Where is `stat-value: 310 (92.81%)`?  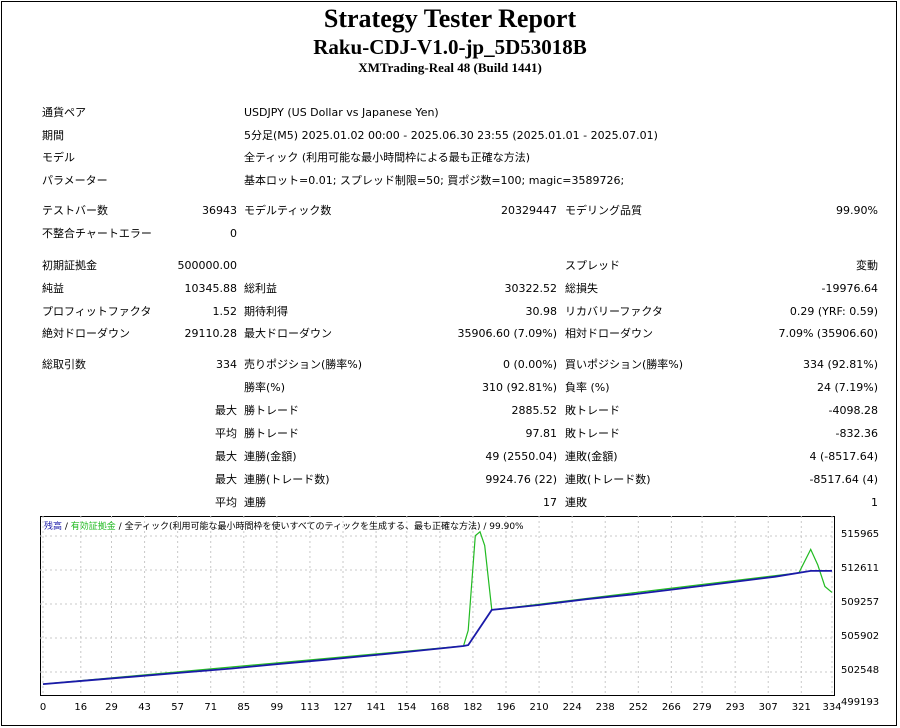
stat-value: 310 (92.81%) is located at coordinates (519, 387).